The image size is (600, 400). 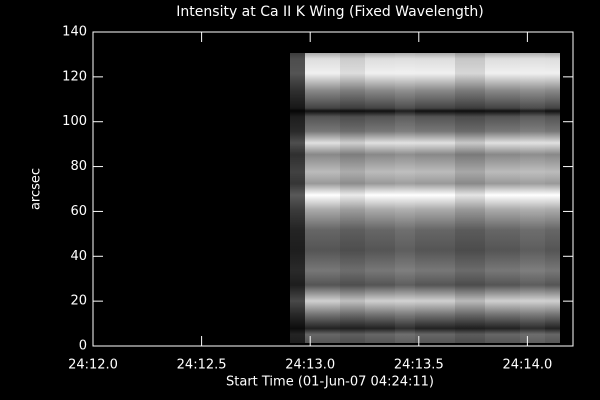 I want to click on y-tick-label: 140, so click(x=74, y=32).